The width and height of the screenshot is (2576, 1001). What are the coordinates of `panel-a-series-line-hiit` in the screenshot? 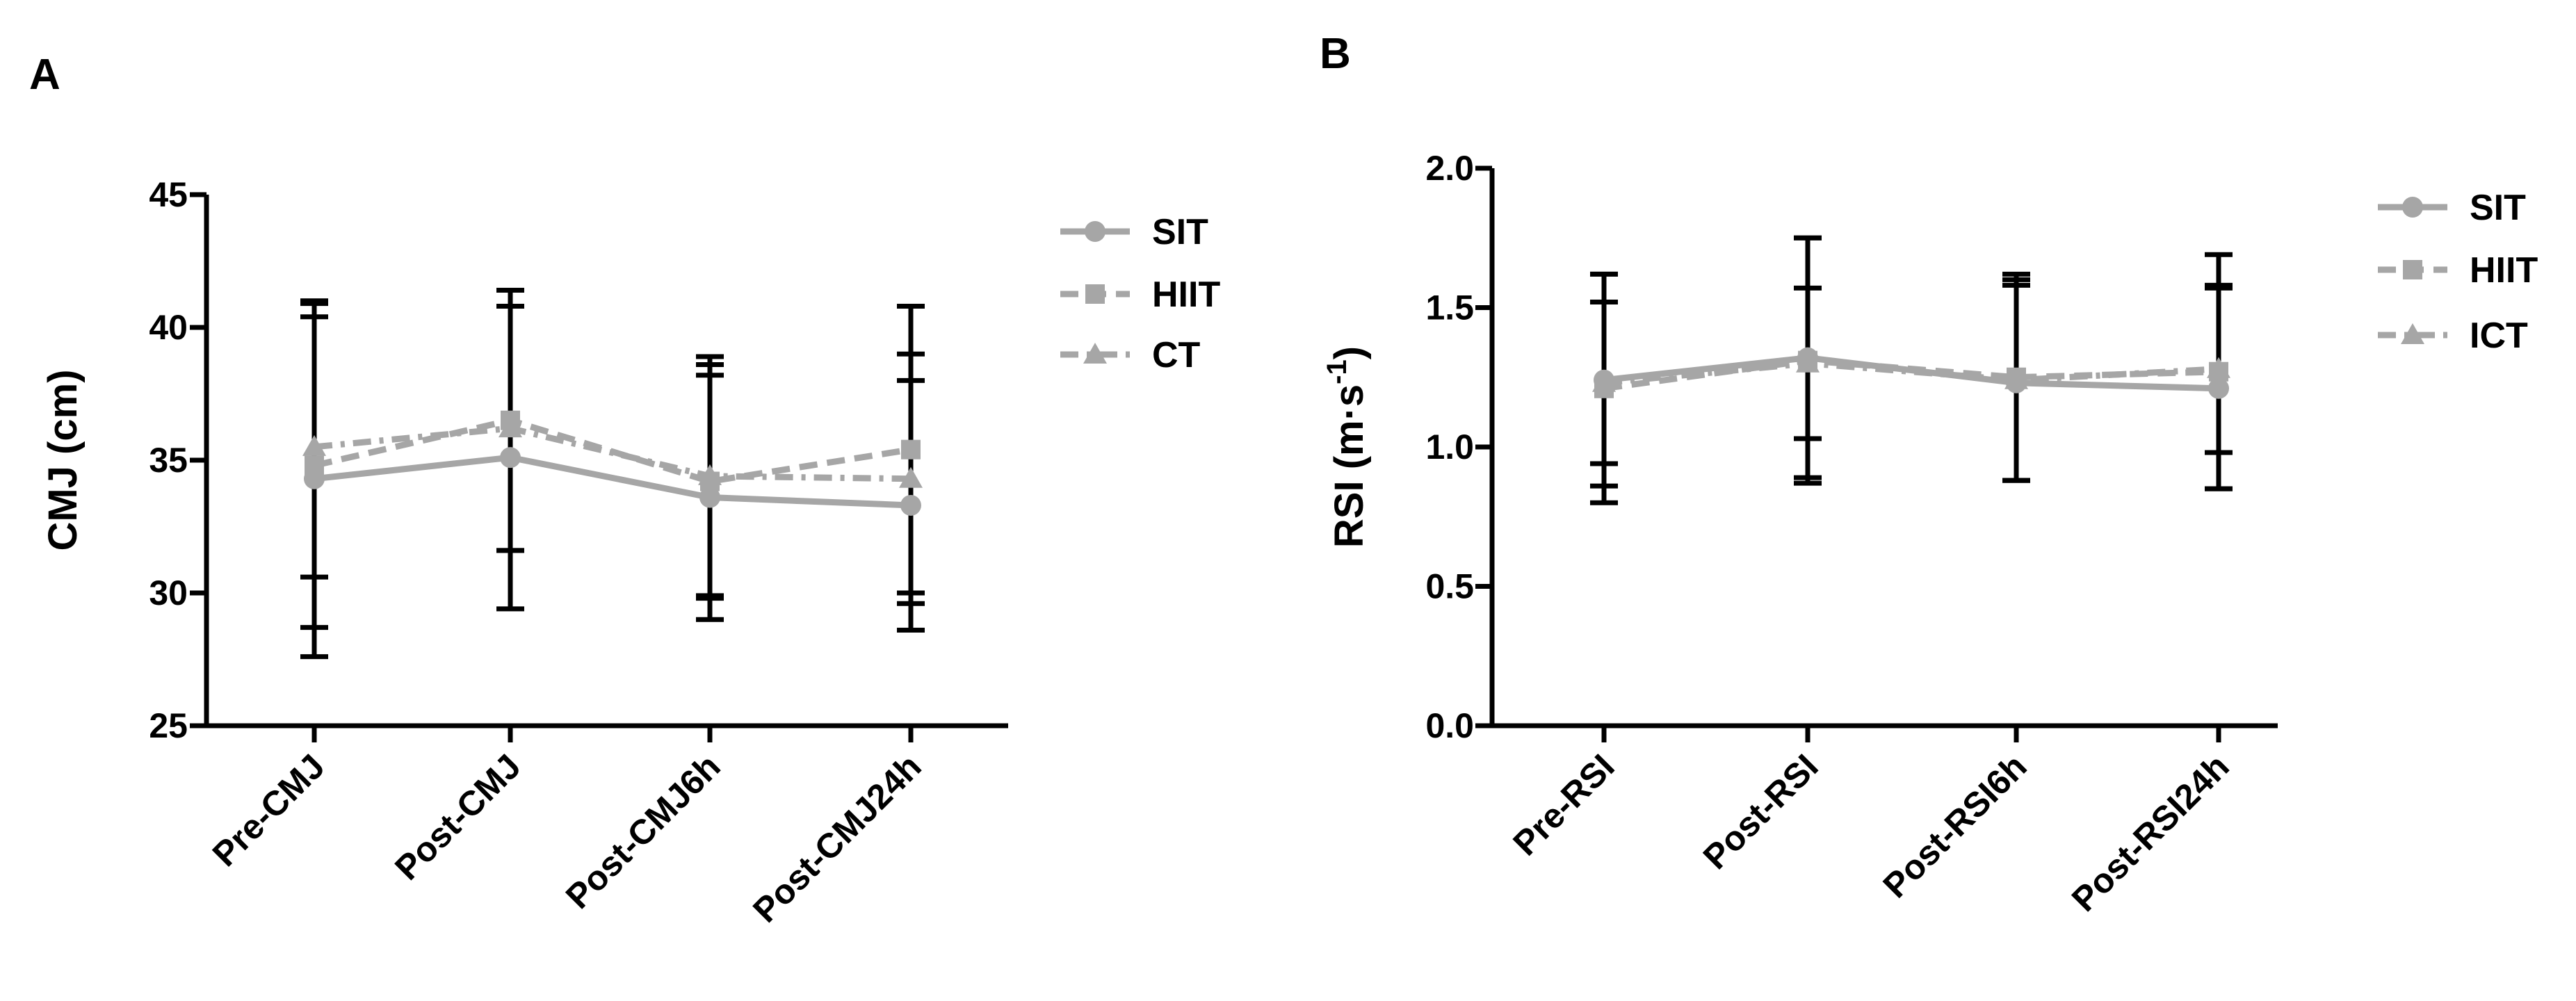 It's located at (612, 451).